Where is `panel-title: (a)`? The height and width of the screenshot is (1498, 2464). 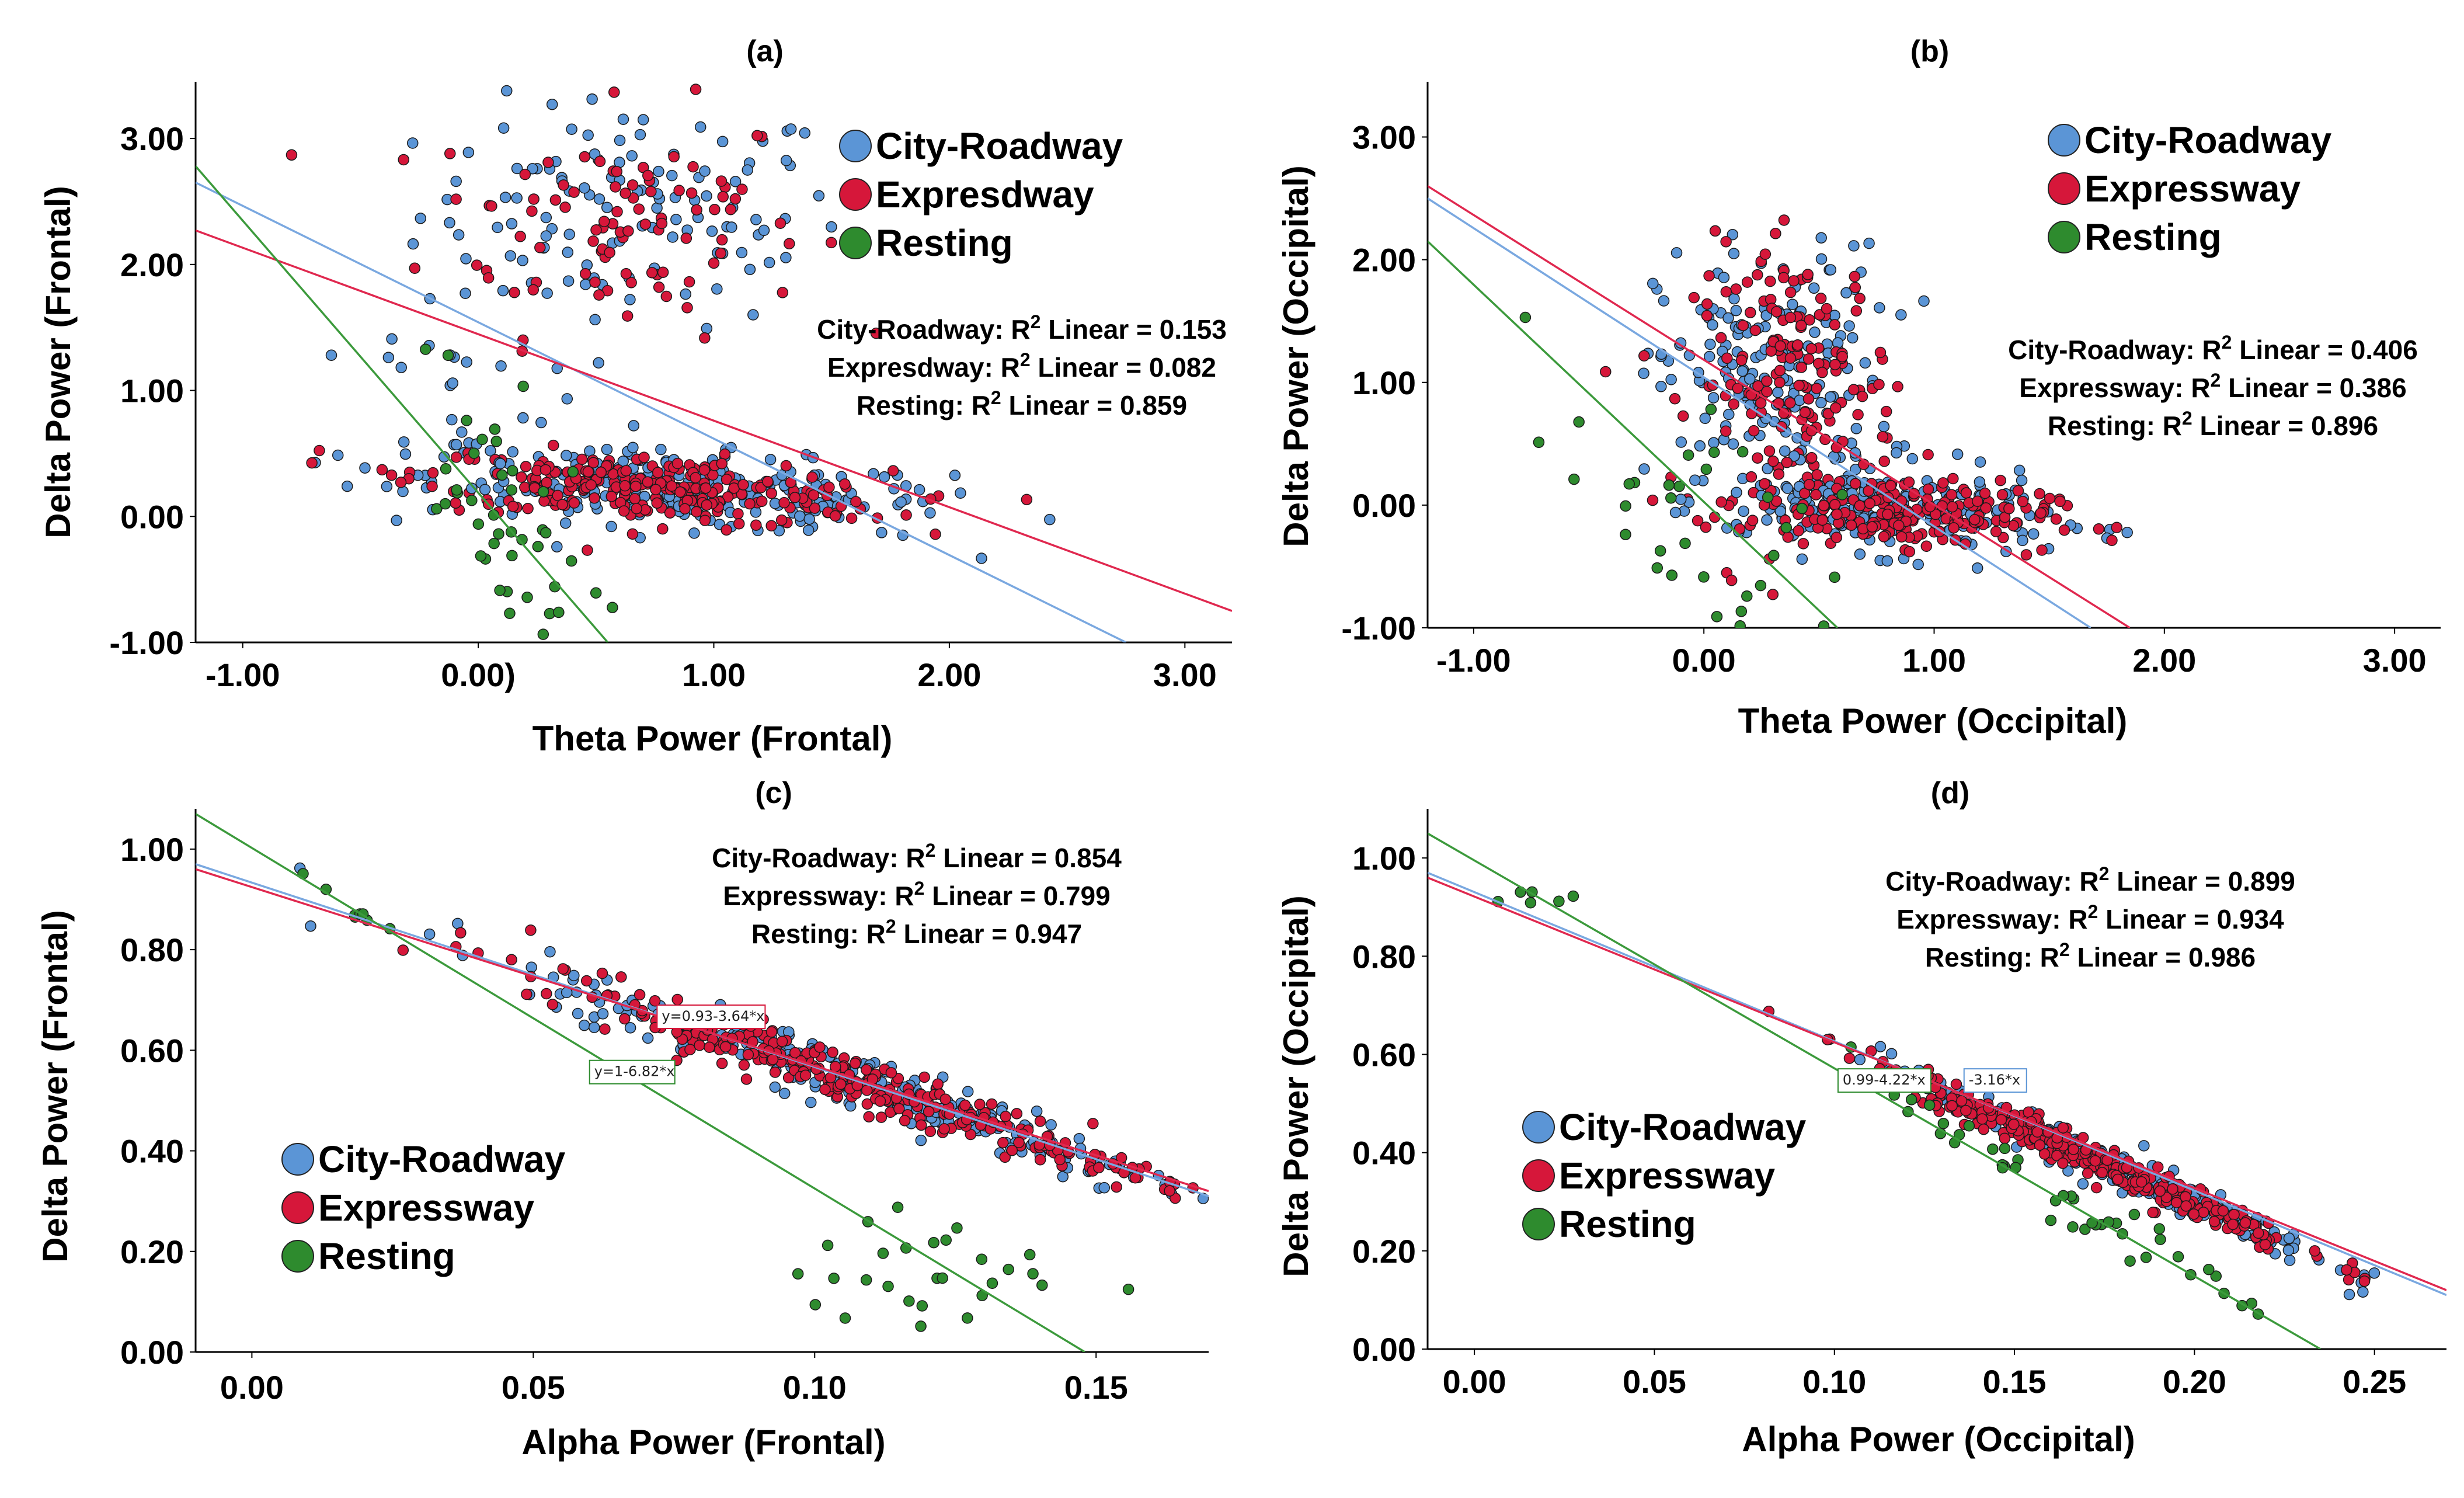 panel-title: (a) is located at coordinates (765, 51).